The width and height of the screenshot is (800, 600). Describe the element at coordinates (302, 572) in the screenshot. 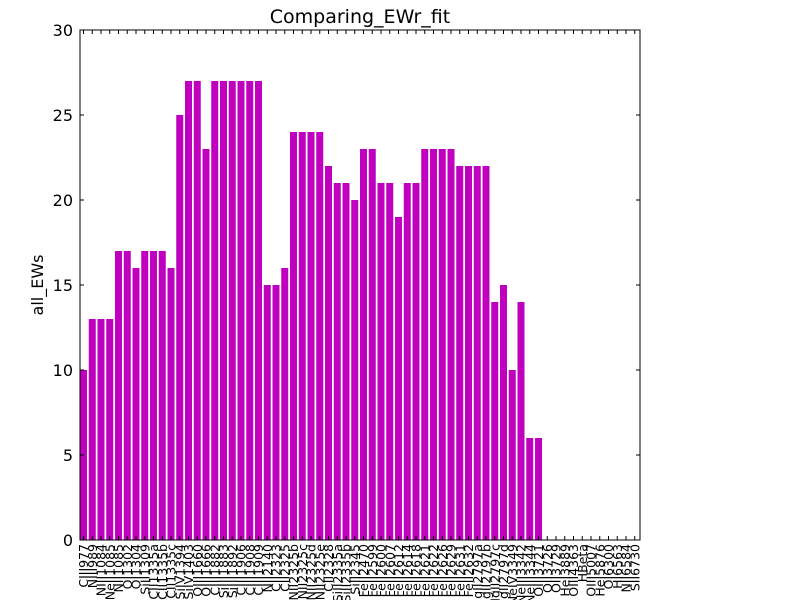

I see `x-tick-label: NII2325c` at that location.